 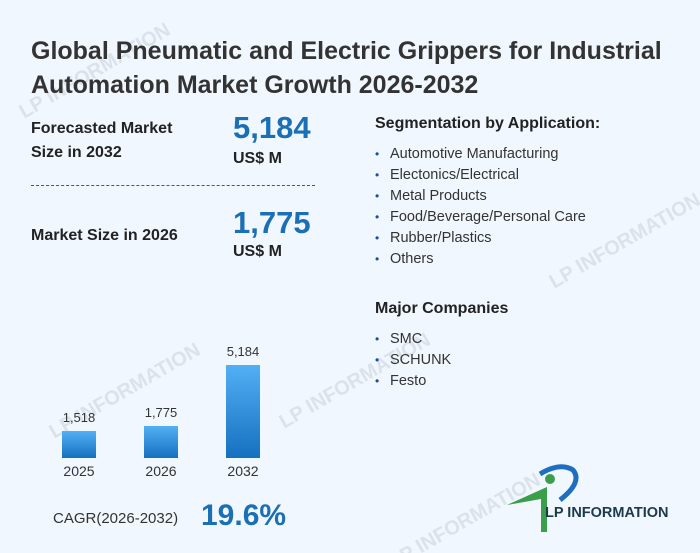 What do you see at coordinates (79, 471) in the screenshot?
I see `x-tick-label: 2025` at bounding box center [79, 471].